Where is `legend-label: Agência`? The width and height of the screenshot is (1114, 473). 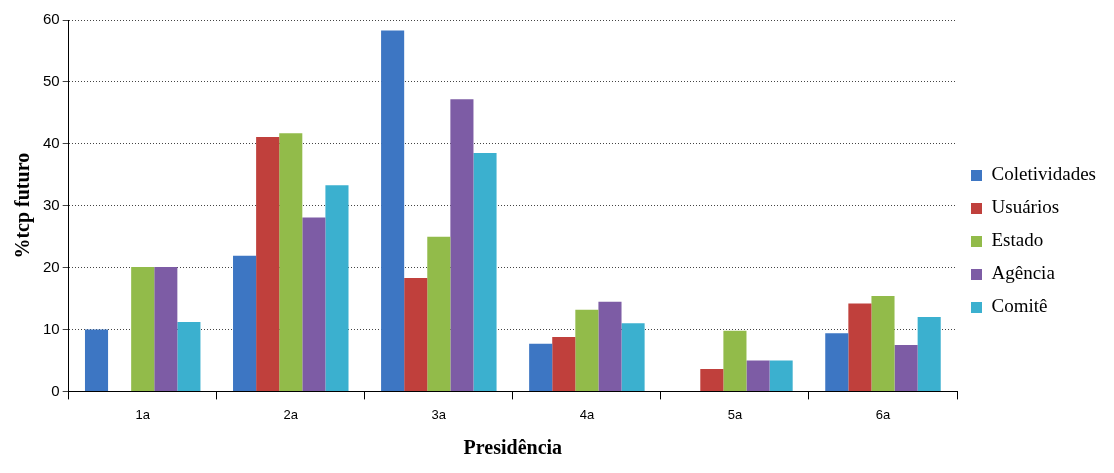 legend-label: Agência is located at coordinates (1023, 273).